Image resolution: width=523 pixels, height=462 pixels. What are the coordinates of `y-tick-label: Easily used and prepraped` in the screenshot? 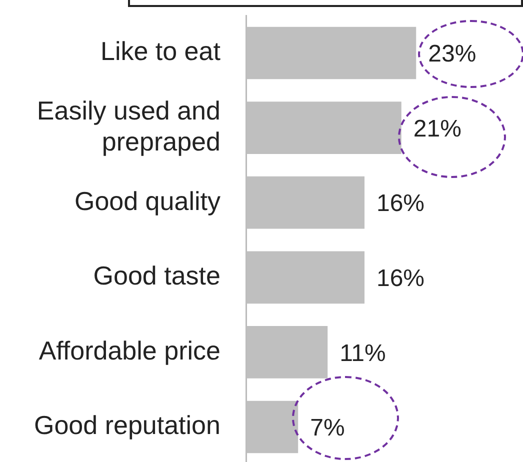 It's located at (128, 126).